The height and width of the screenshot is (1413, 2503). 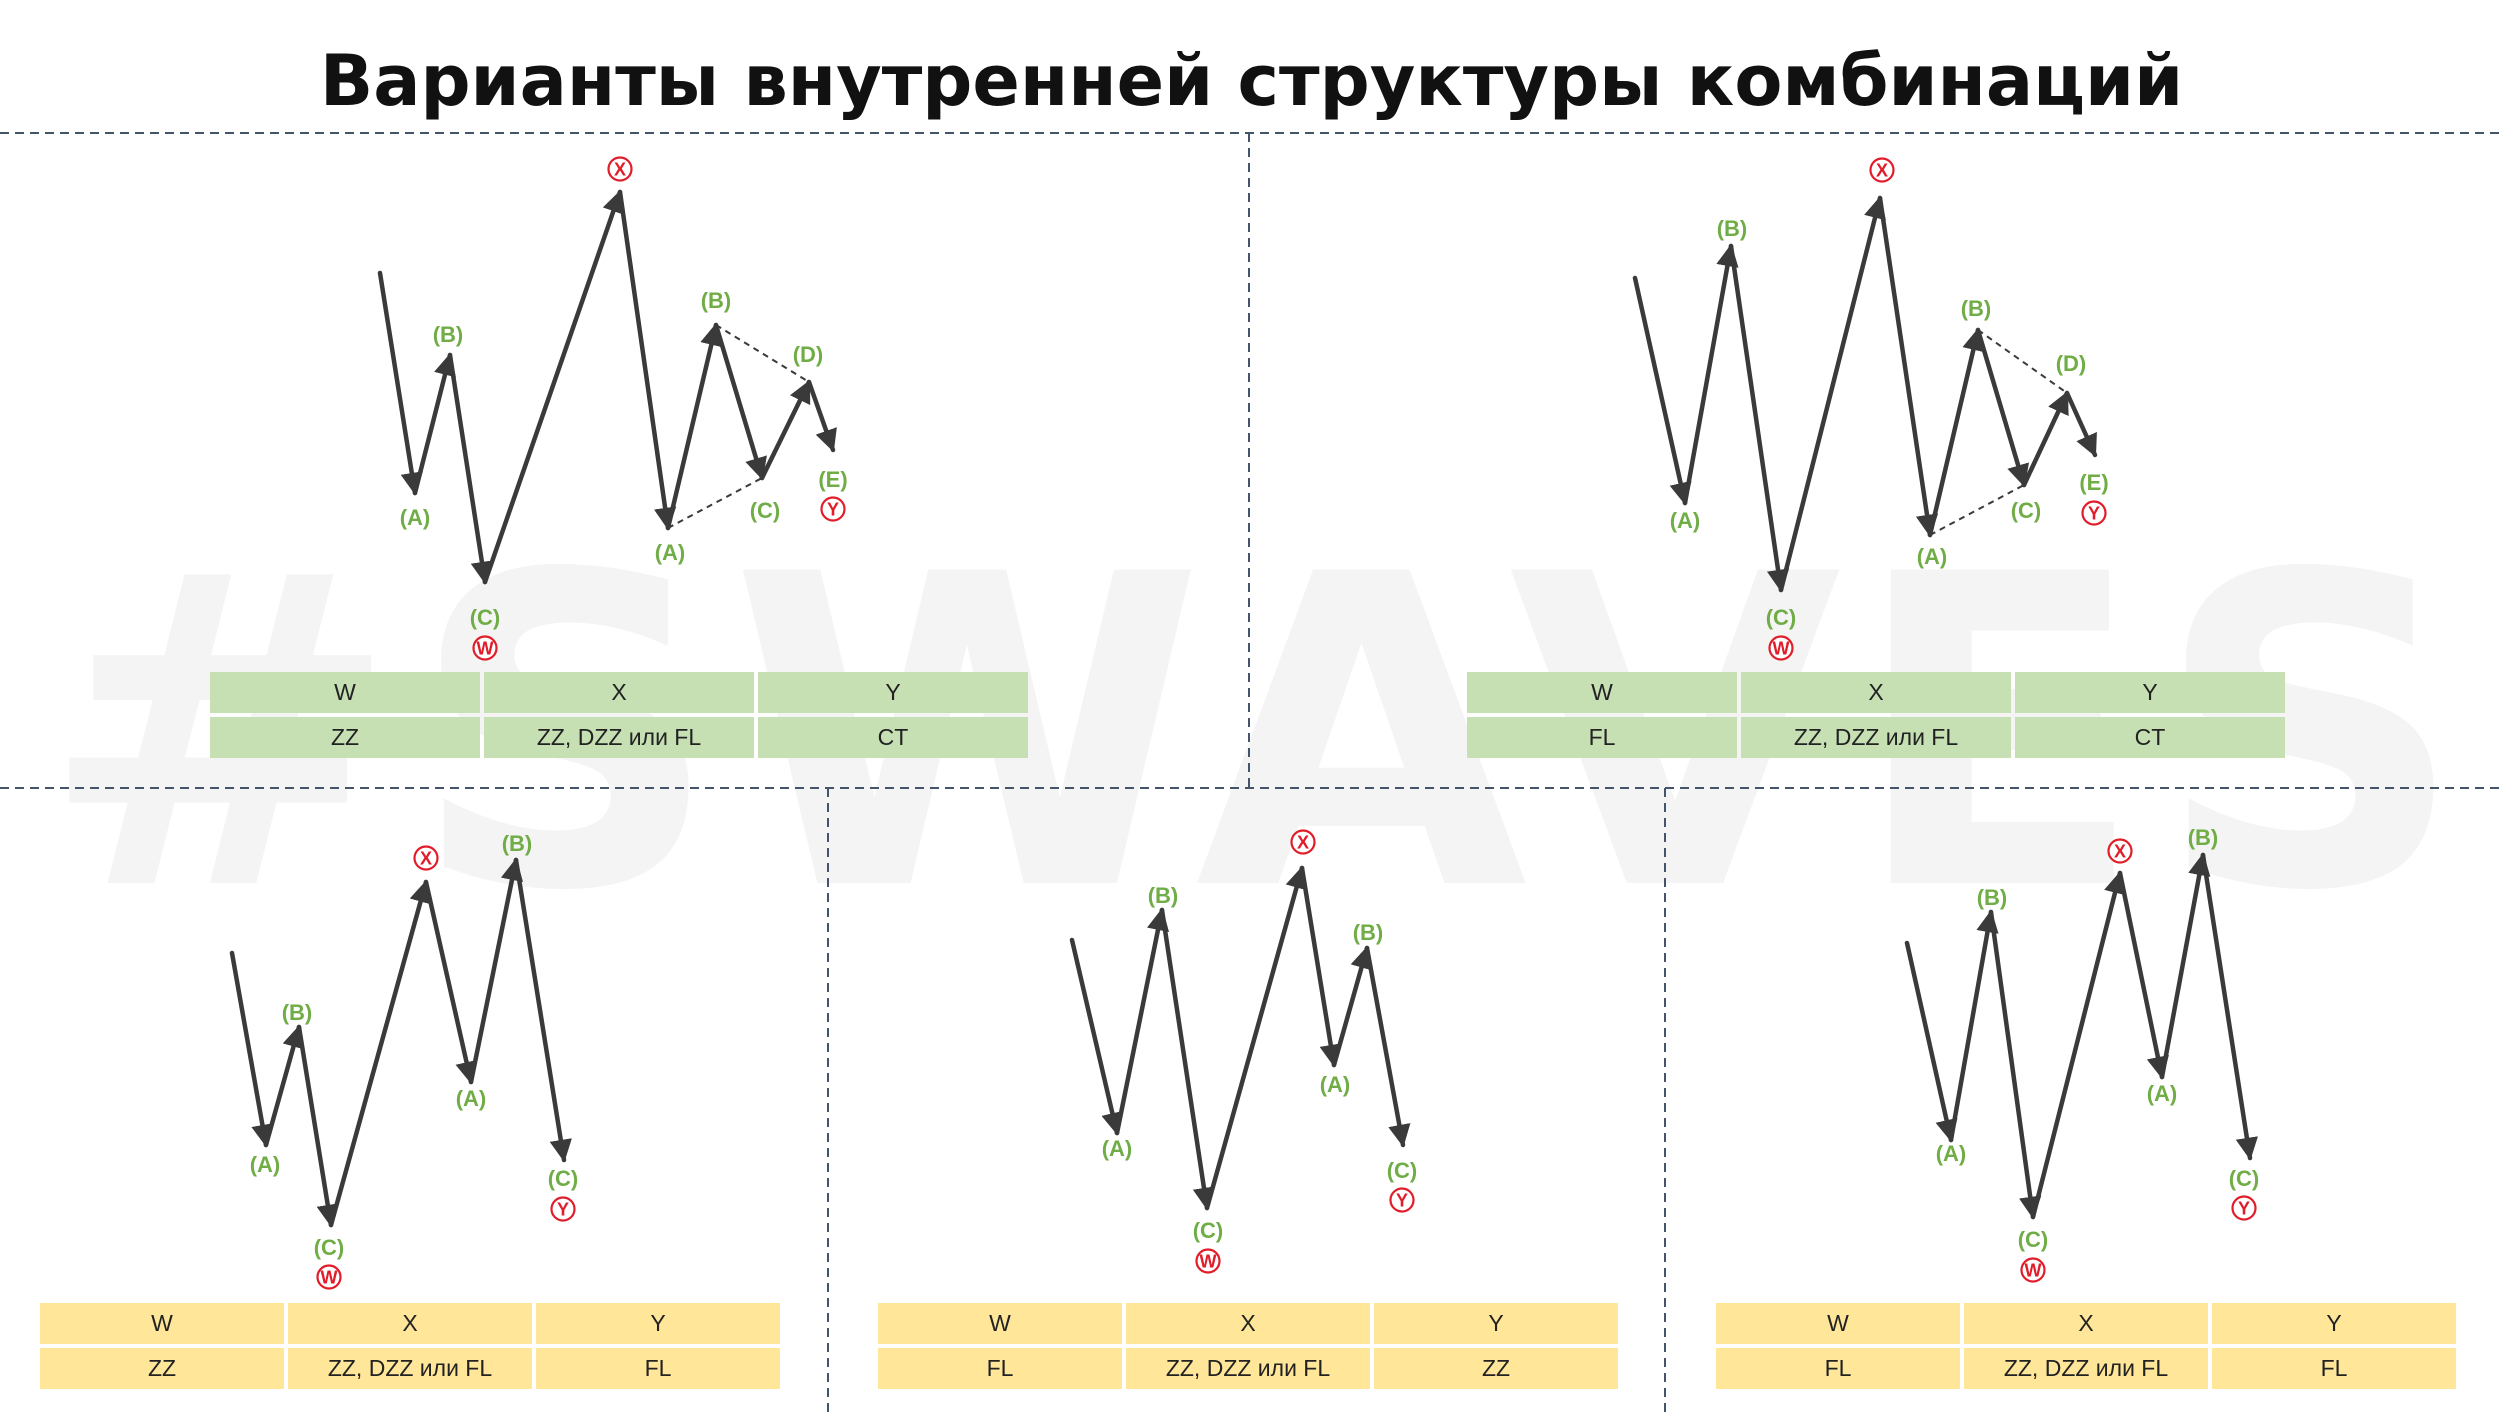 I want to click on wave-panel-top-left: (A) (B) (C) W X (A) (B) (C) (D) (E) Y, so click(x=612, y=408).